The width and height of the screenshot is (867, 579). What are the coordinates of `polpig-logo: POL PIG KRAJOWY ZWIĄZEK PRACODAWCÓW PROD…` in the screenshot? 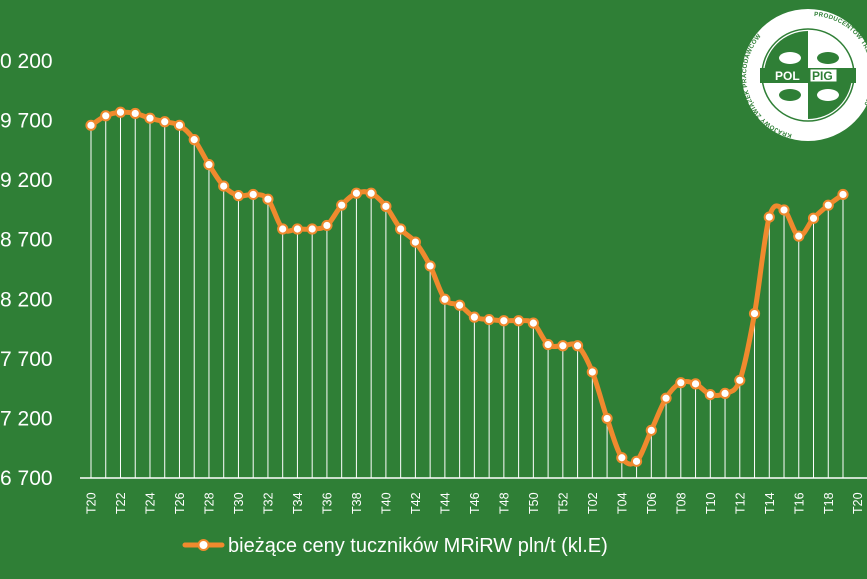 It's located at (804, 75).